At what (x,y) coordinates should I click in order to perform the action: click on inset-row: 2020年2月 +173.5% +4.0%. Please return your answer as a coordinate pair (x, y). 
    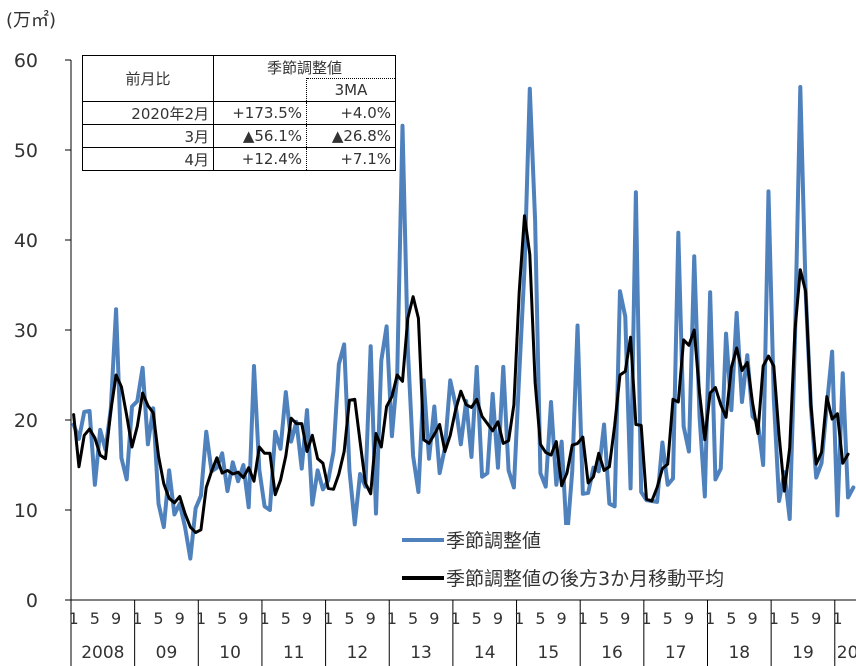
    Looking at the image, I should click on (239, 113).